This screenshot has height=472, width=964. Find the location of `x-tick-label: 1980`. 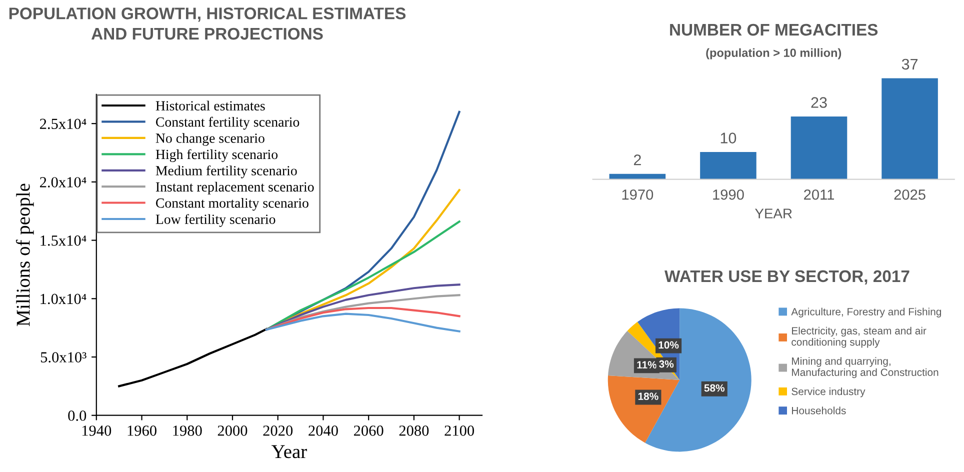

x-tick-label: 1980 is located at coordinates (187, 431).